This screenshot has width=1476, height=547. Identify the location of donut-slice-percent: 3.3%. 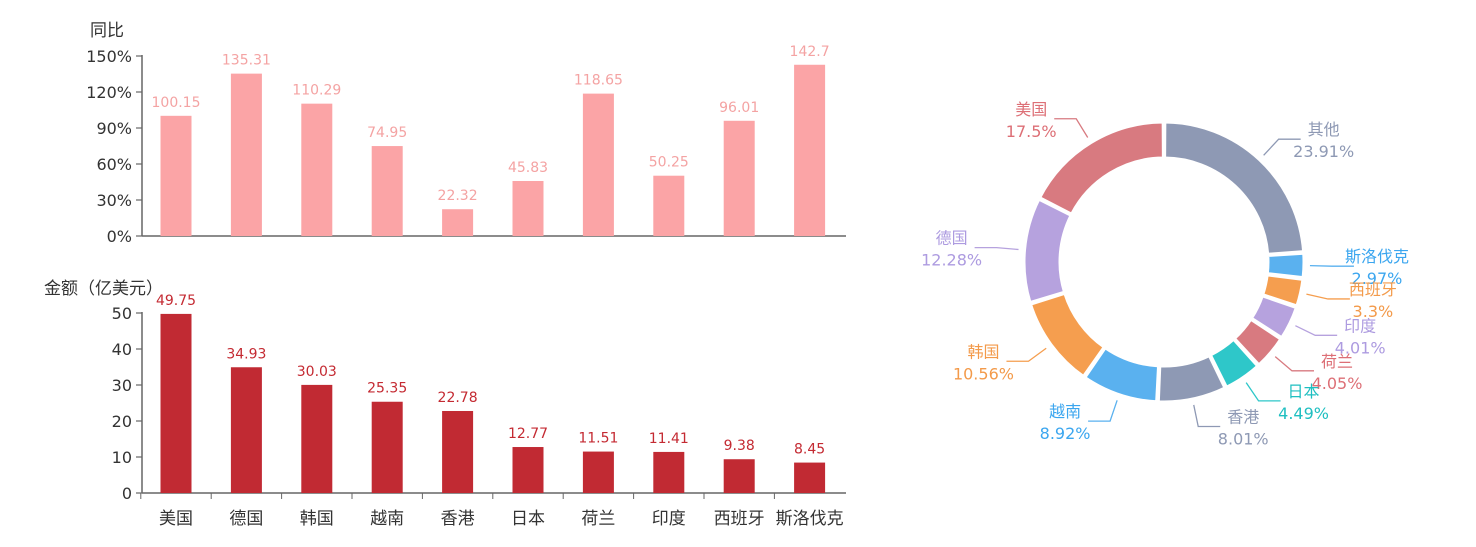
(1373, 311).